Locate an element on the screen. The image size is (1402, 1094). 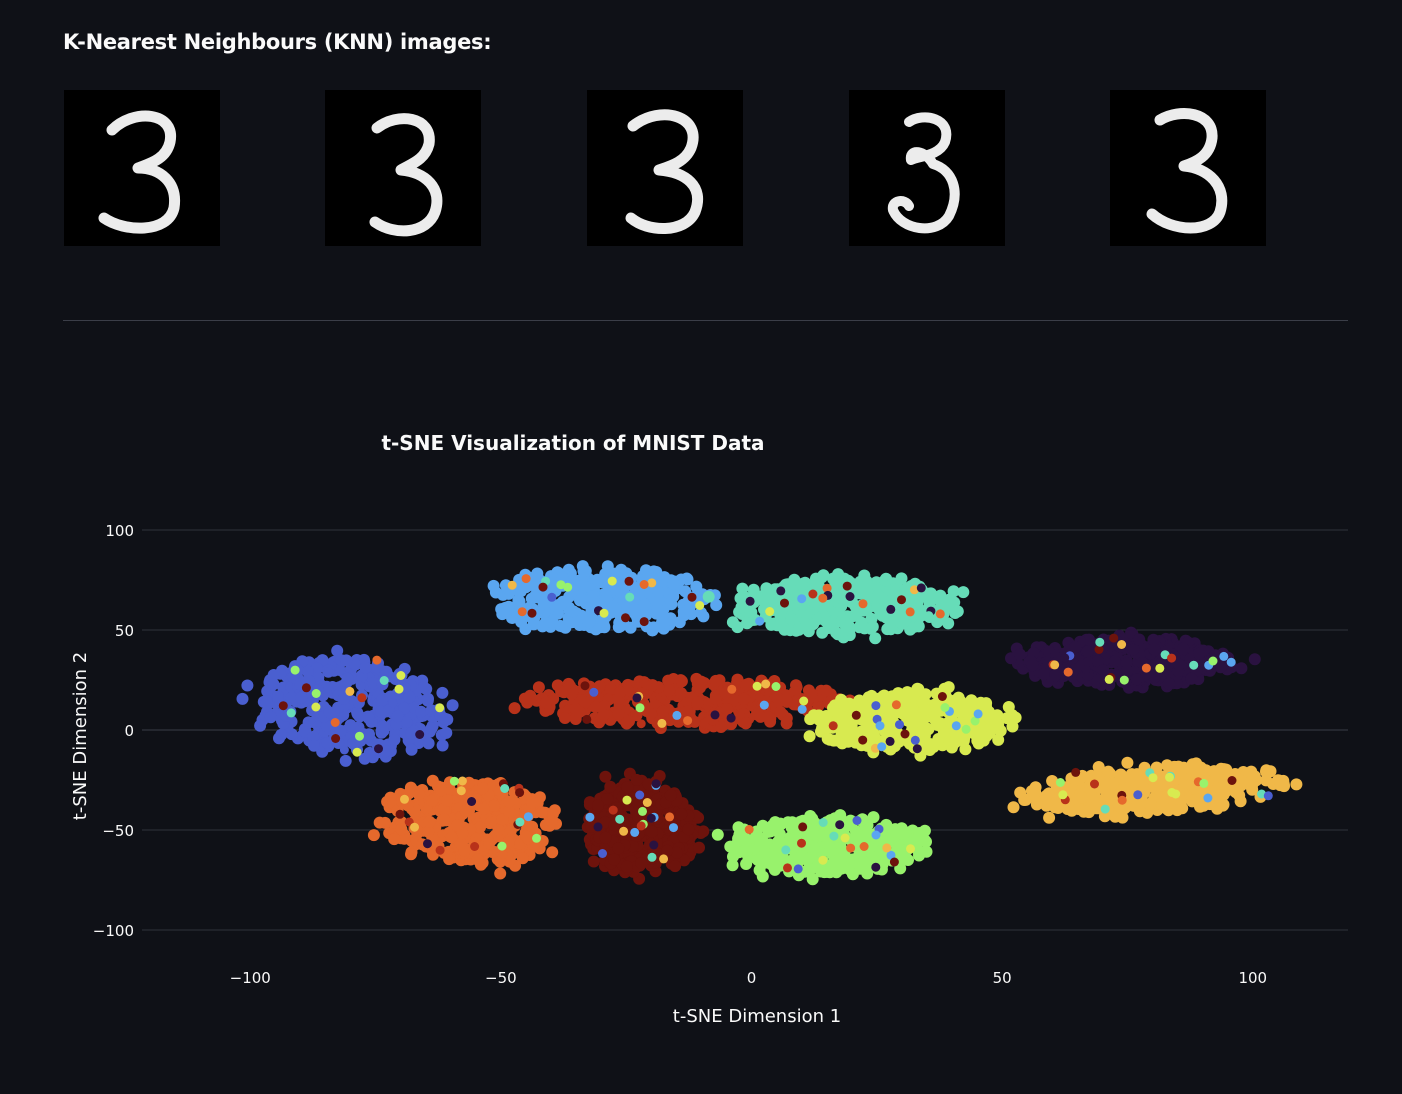
x-tick-label: 50 is located at coordinates (1002, 978).